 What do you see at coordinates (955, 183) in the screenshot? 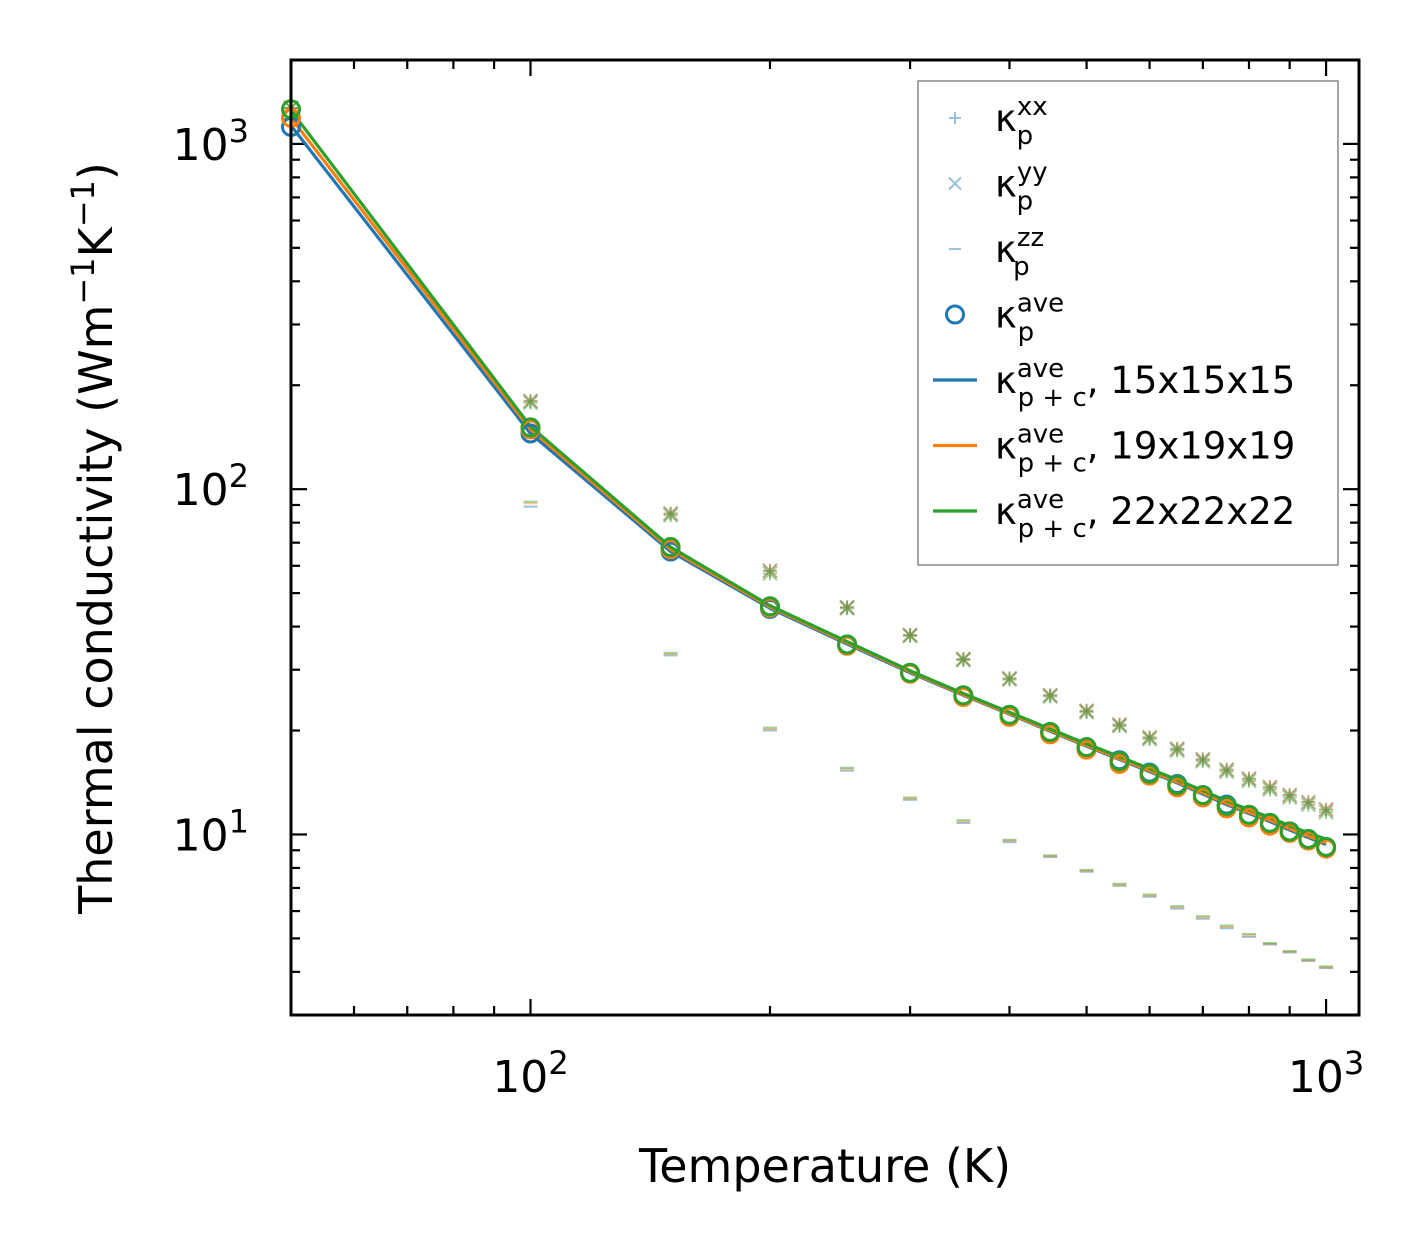
I see `legend-marker-swatch-stroke` at bounding box center [955, 183].